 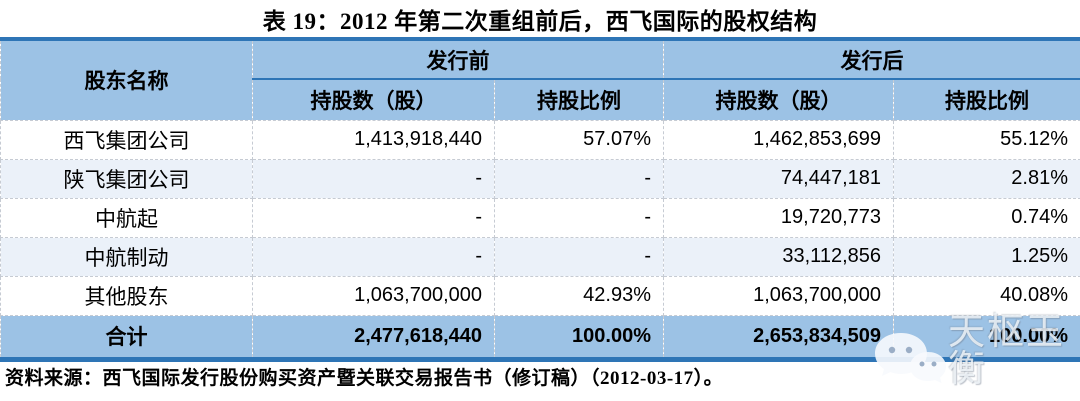 I want to click on shareholder-name-cell: 陕飞集团公司, so click(x=126, y=179).